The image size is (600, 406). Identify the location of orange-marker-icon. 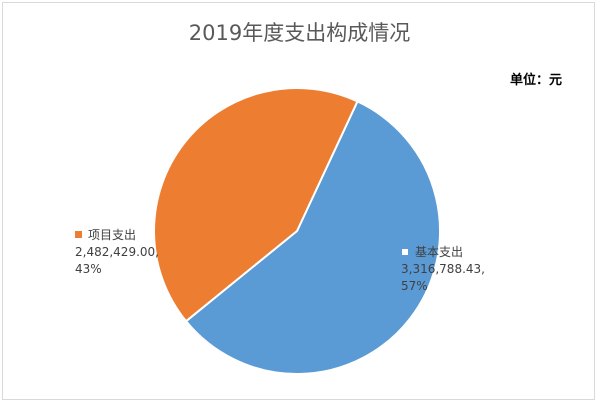
(78, 234).